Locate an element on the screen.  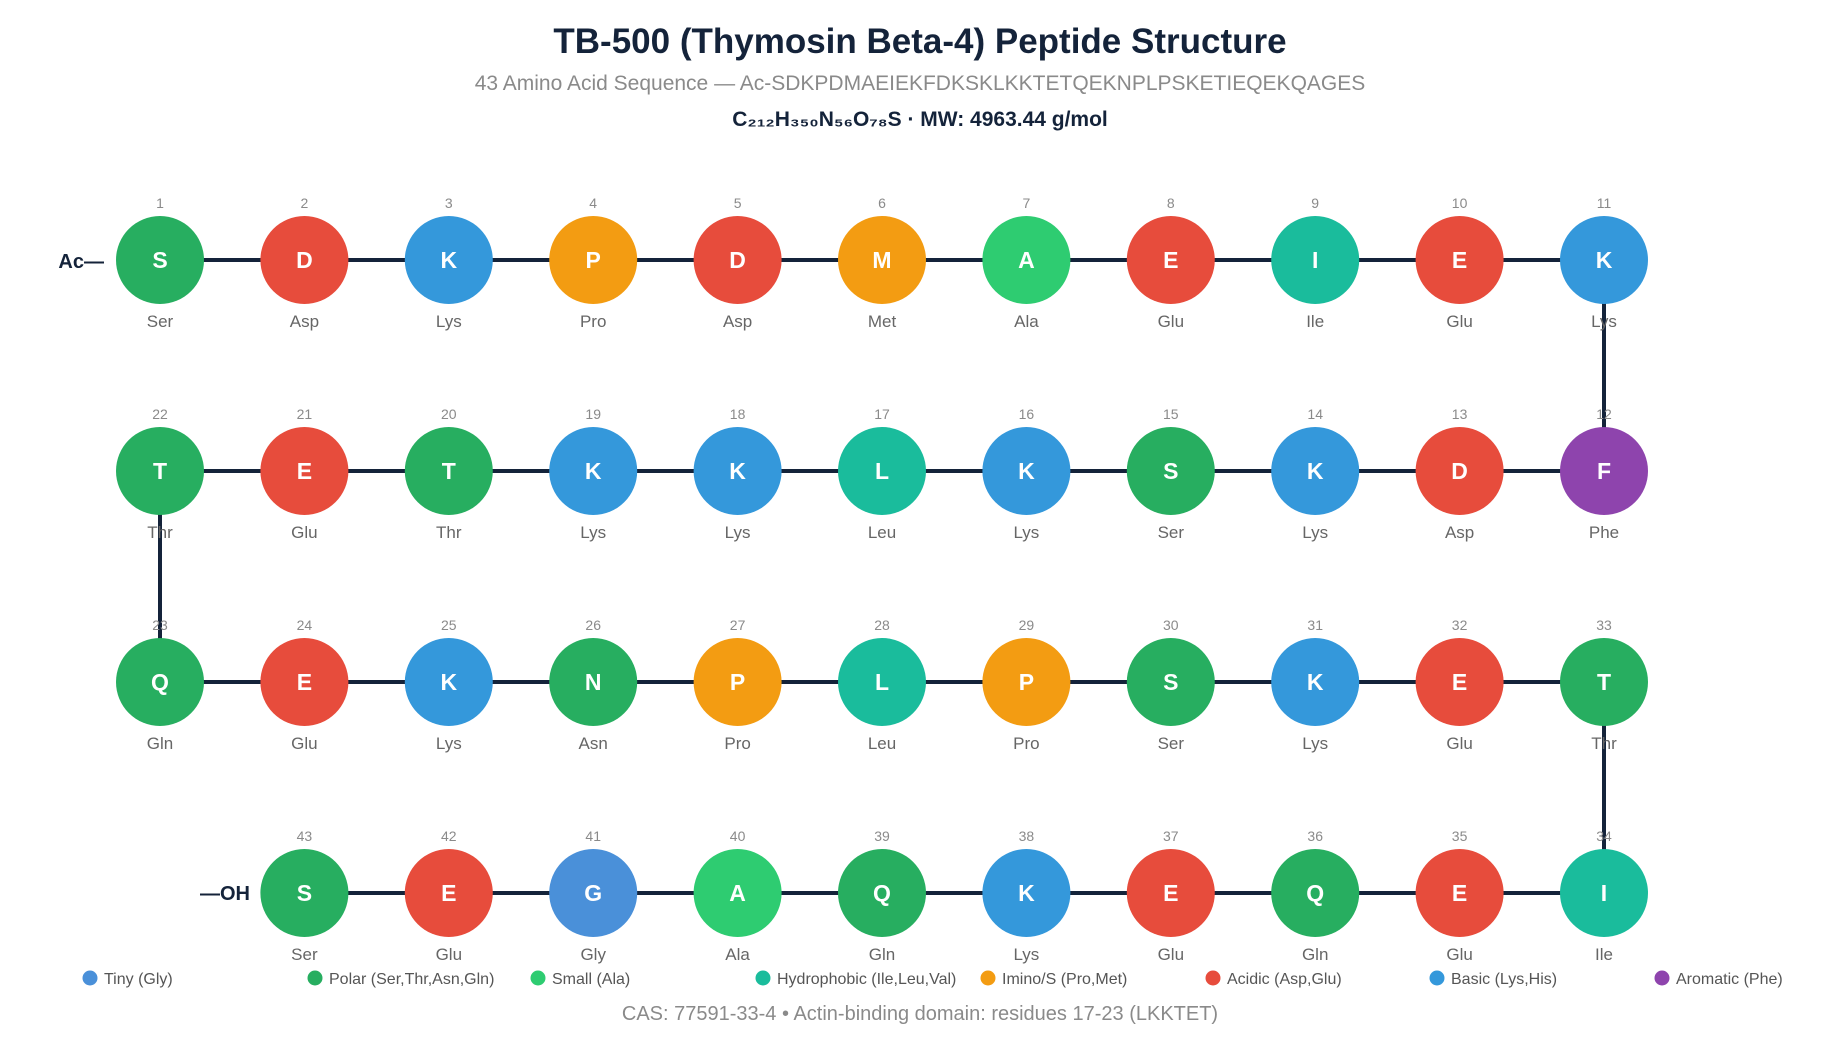
residue-letter: N is located at coordinates (593, 682).